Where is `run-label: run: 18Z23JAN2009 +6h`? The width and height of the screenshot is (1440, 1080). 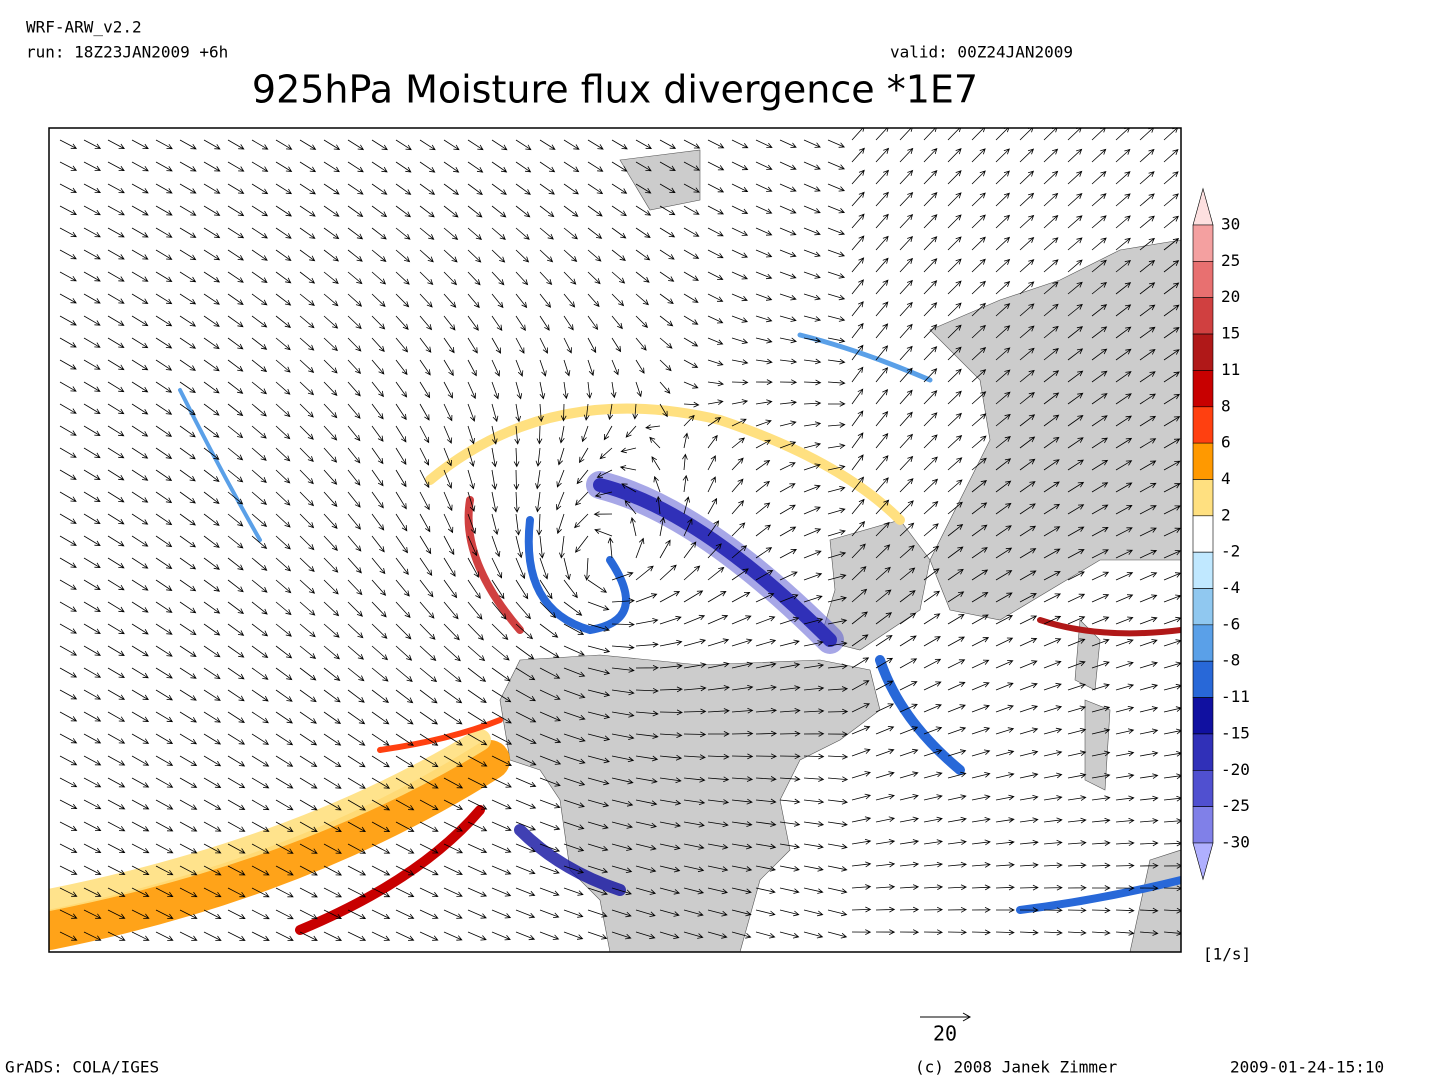
run-label: run: 18Z23JAN2009 +6h is located at coordinates (127, 52).